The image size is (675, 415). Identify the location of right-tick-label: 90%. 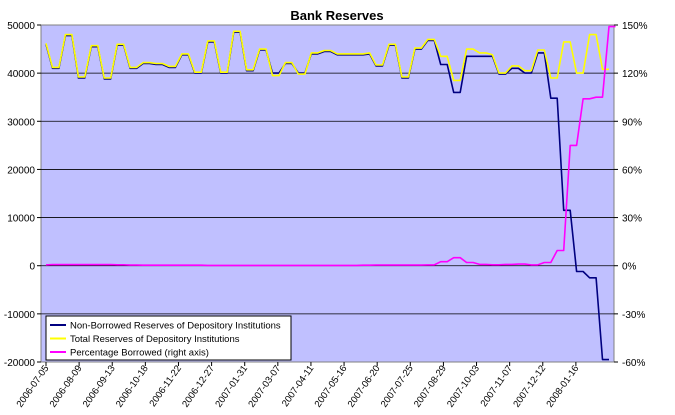
(632, 122).